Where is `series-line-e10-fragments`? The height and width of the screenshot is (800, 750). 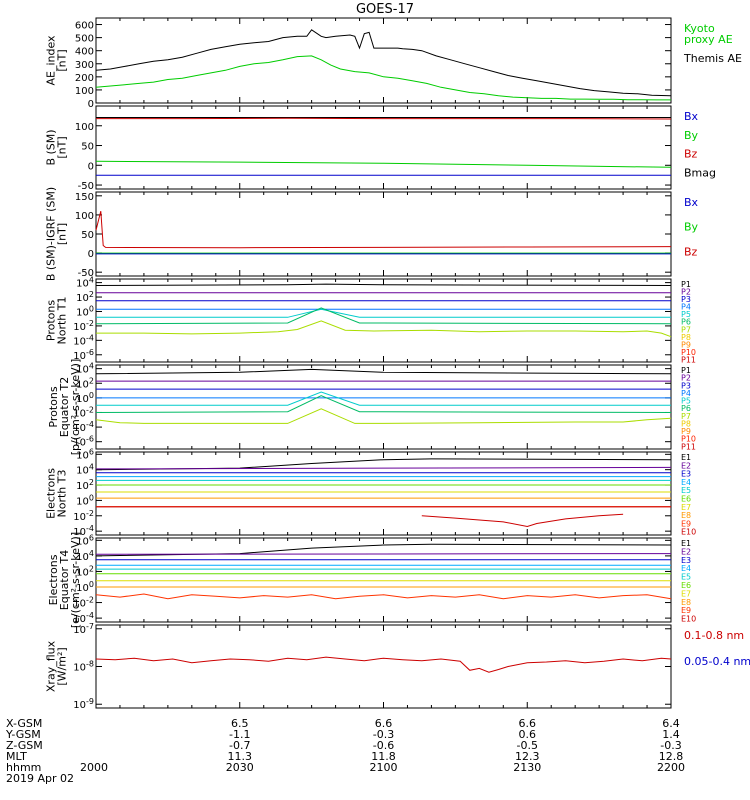 series-line-e10-fragments is located at coordinates (522, 520).